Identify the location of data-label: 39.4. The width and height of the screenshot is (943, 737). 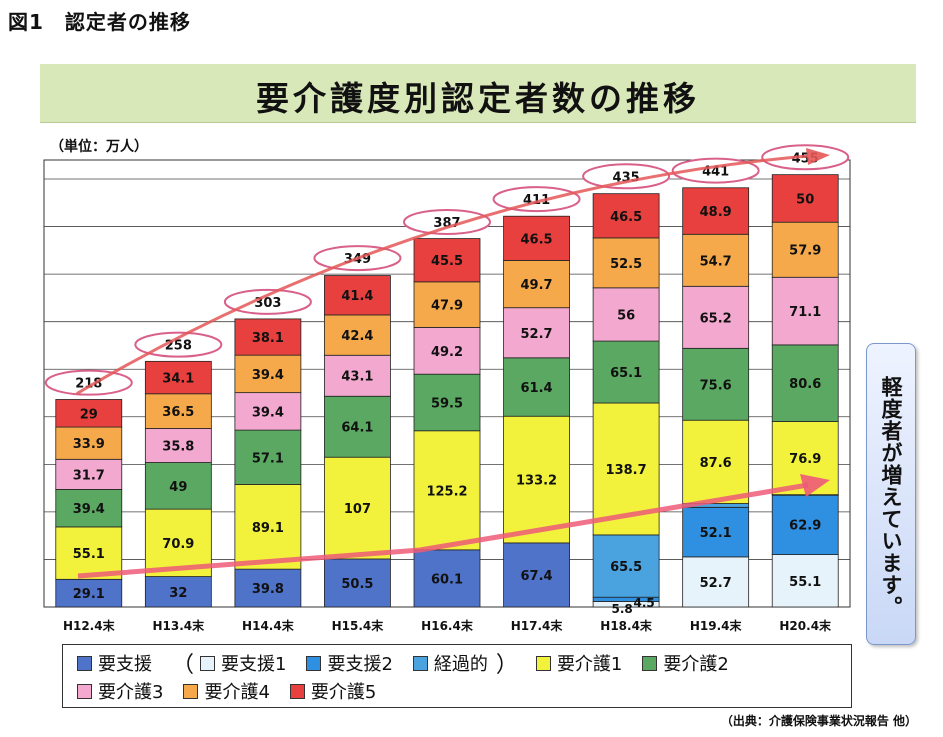
(89, 509).